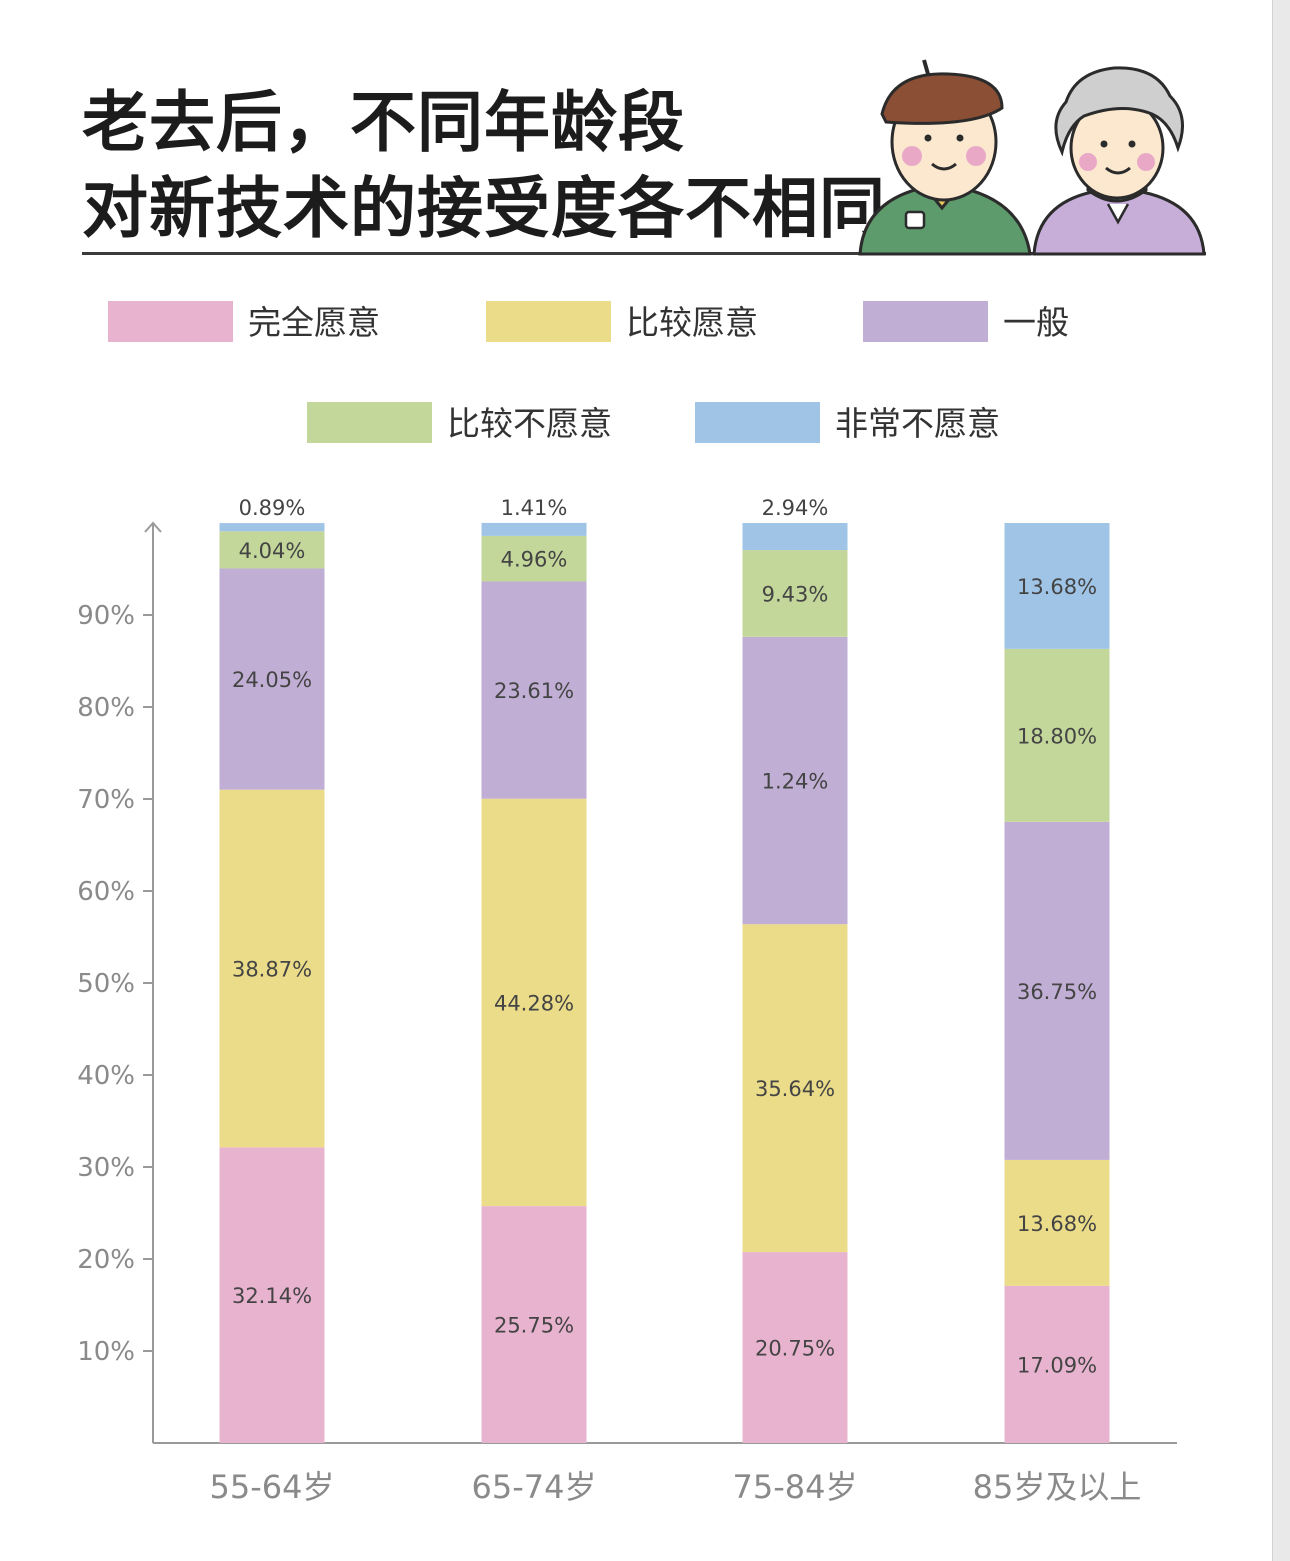 This screenshot has width=1290, height=1561. What do you see at coordinates (644, 253) in the screenshot?
I see `title-divider` at bounding box center [644, 253].